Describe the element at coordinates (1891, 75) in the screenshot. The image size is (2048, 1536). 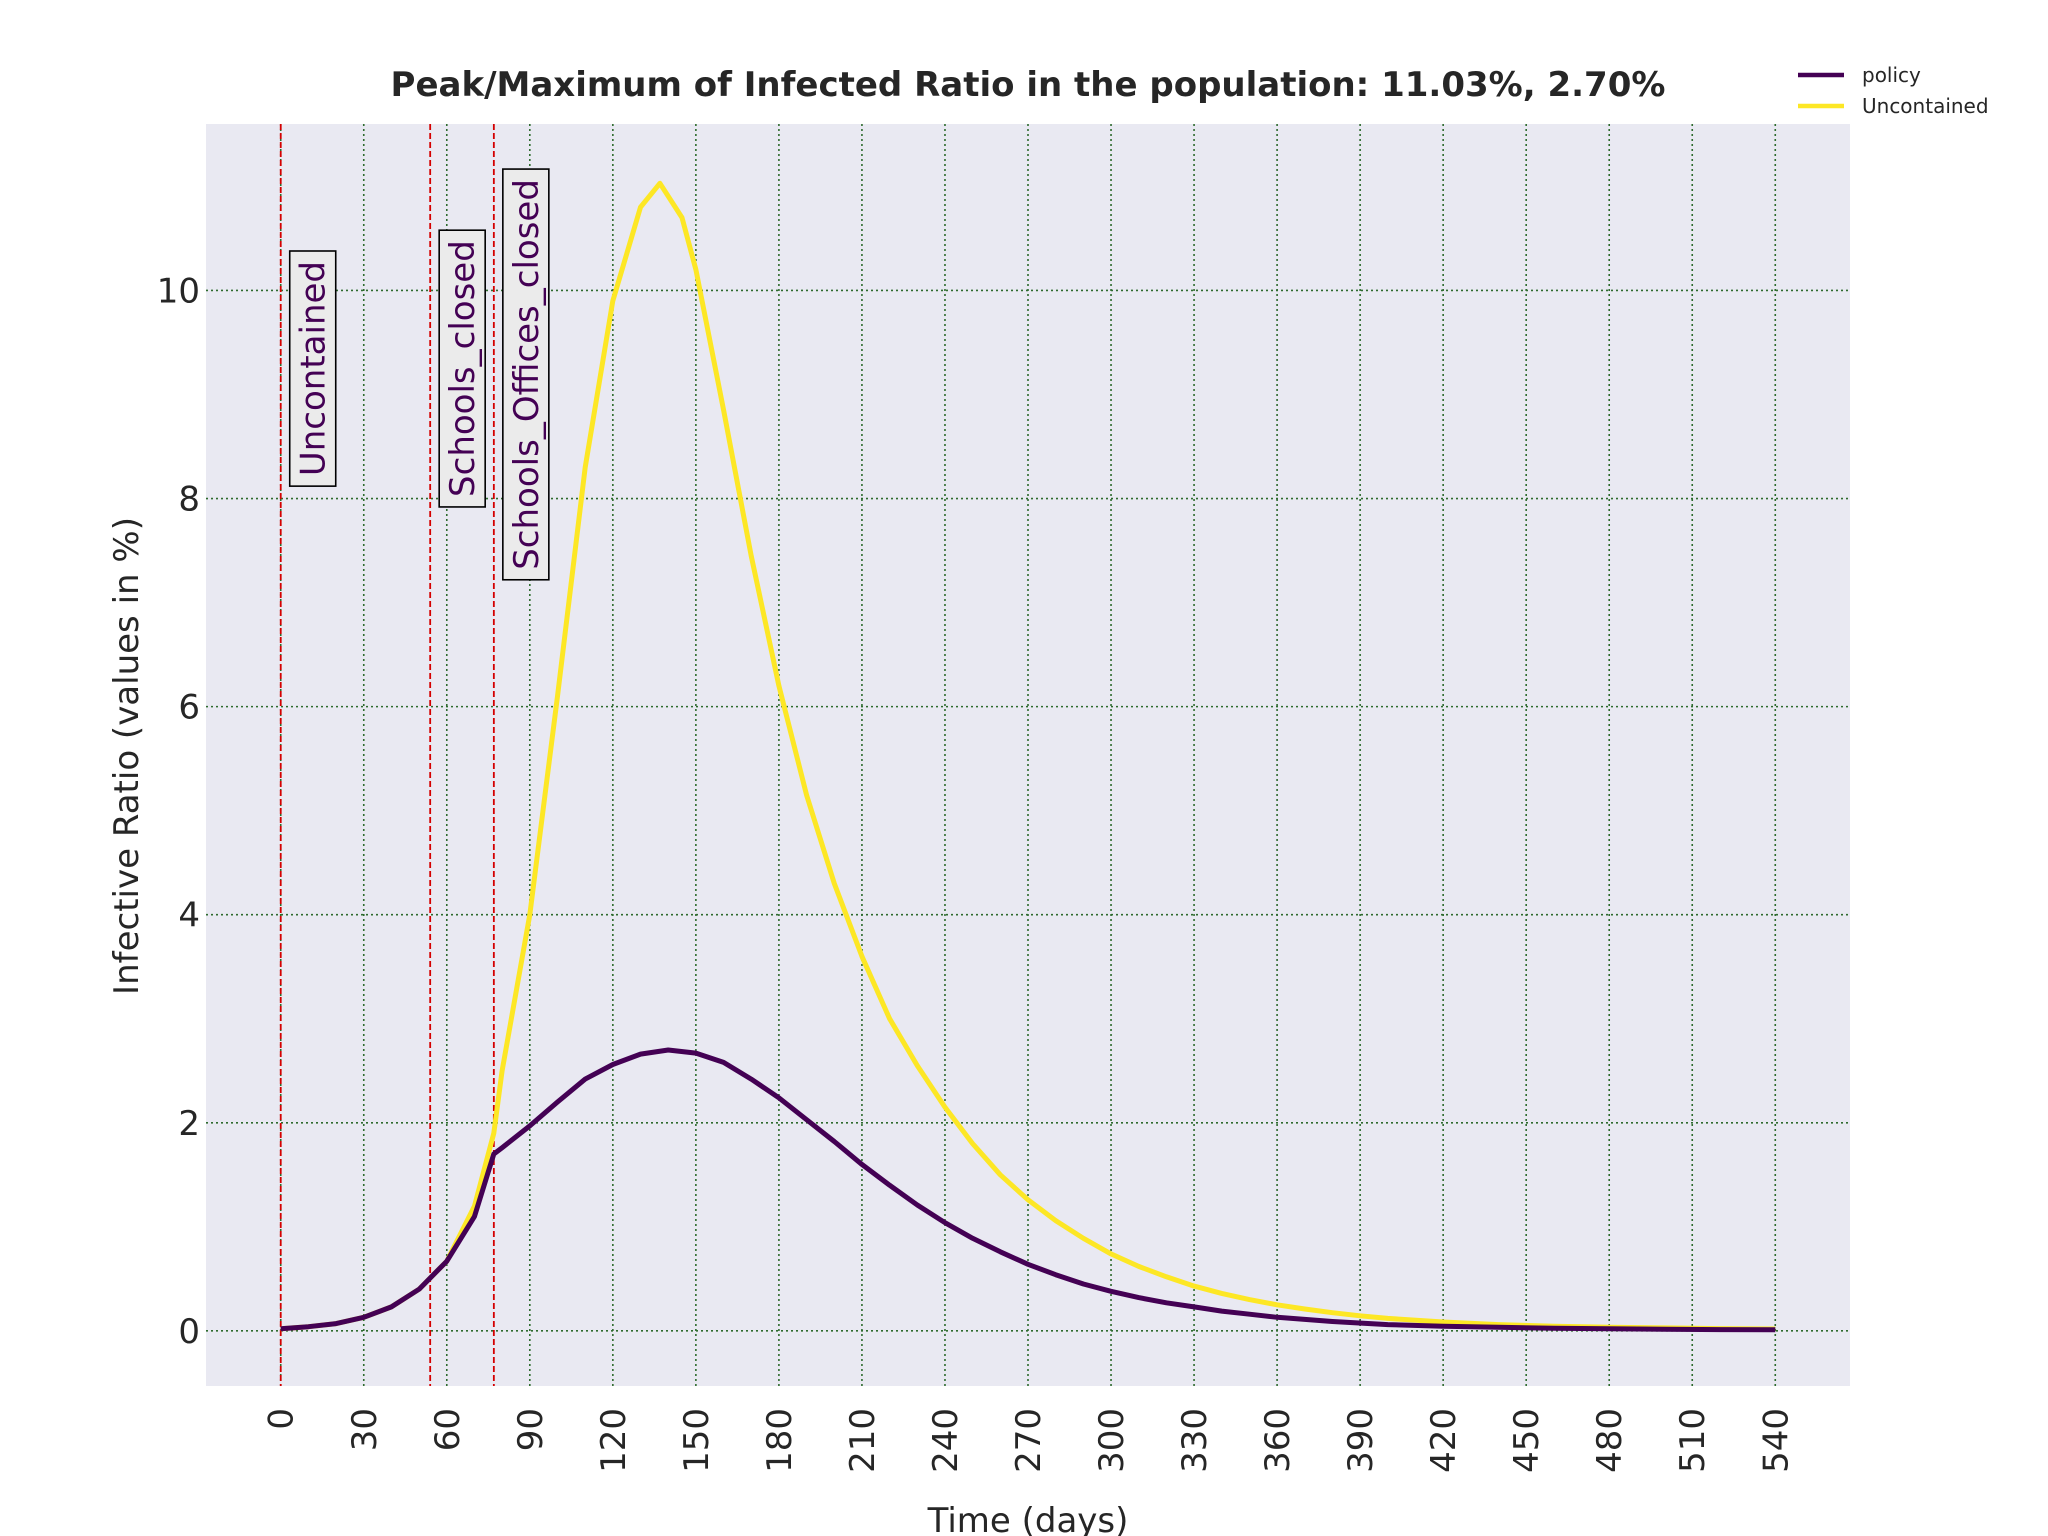
I see `legend-label-policy: policy` at that location.